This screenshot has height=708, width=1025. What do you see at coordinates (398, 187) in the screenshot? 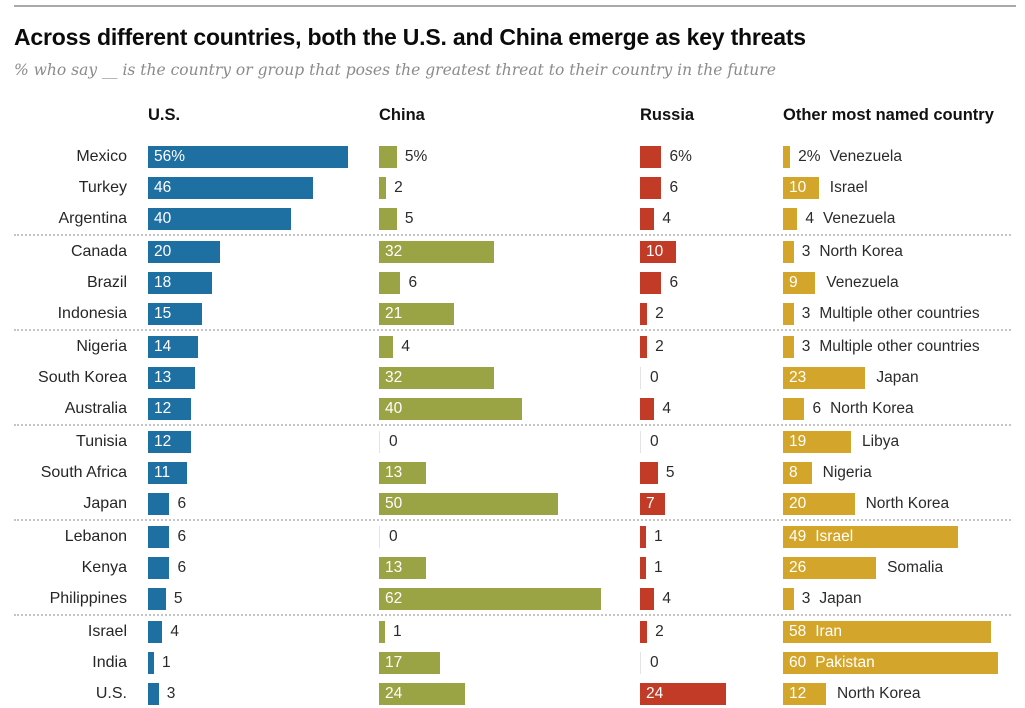
I see `value-label: 2` at bounding box center [398, 187].